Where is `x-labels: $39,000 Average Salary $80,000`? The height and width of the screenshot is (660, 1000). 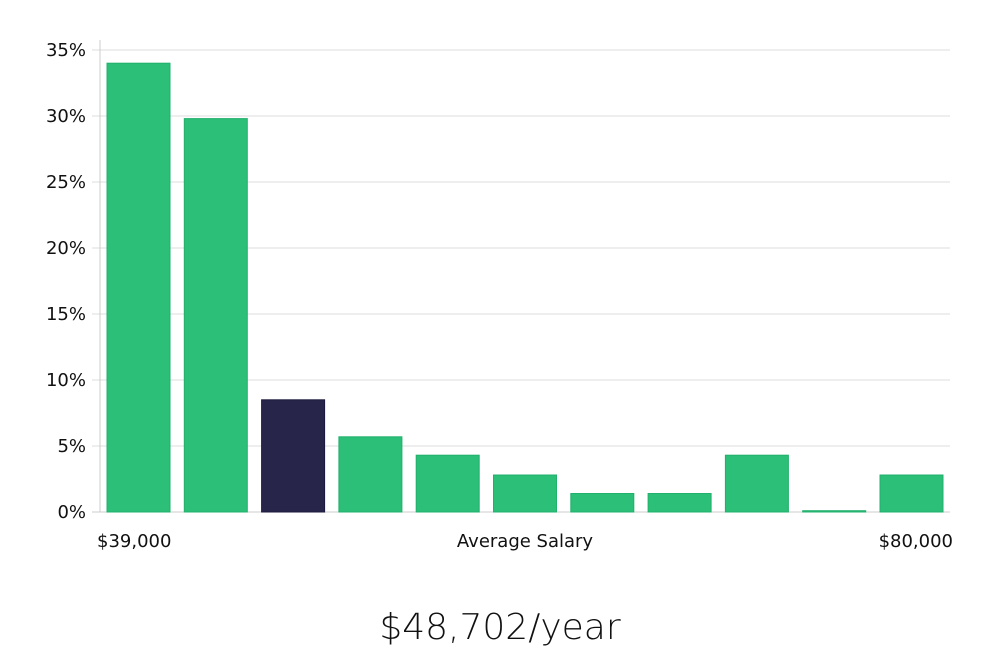 x-labels: $39,000 Average Salary $80,000 is located at coordinates (525, 541).